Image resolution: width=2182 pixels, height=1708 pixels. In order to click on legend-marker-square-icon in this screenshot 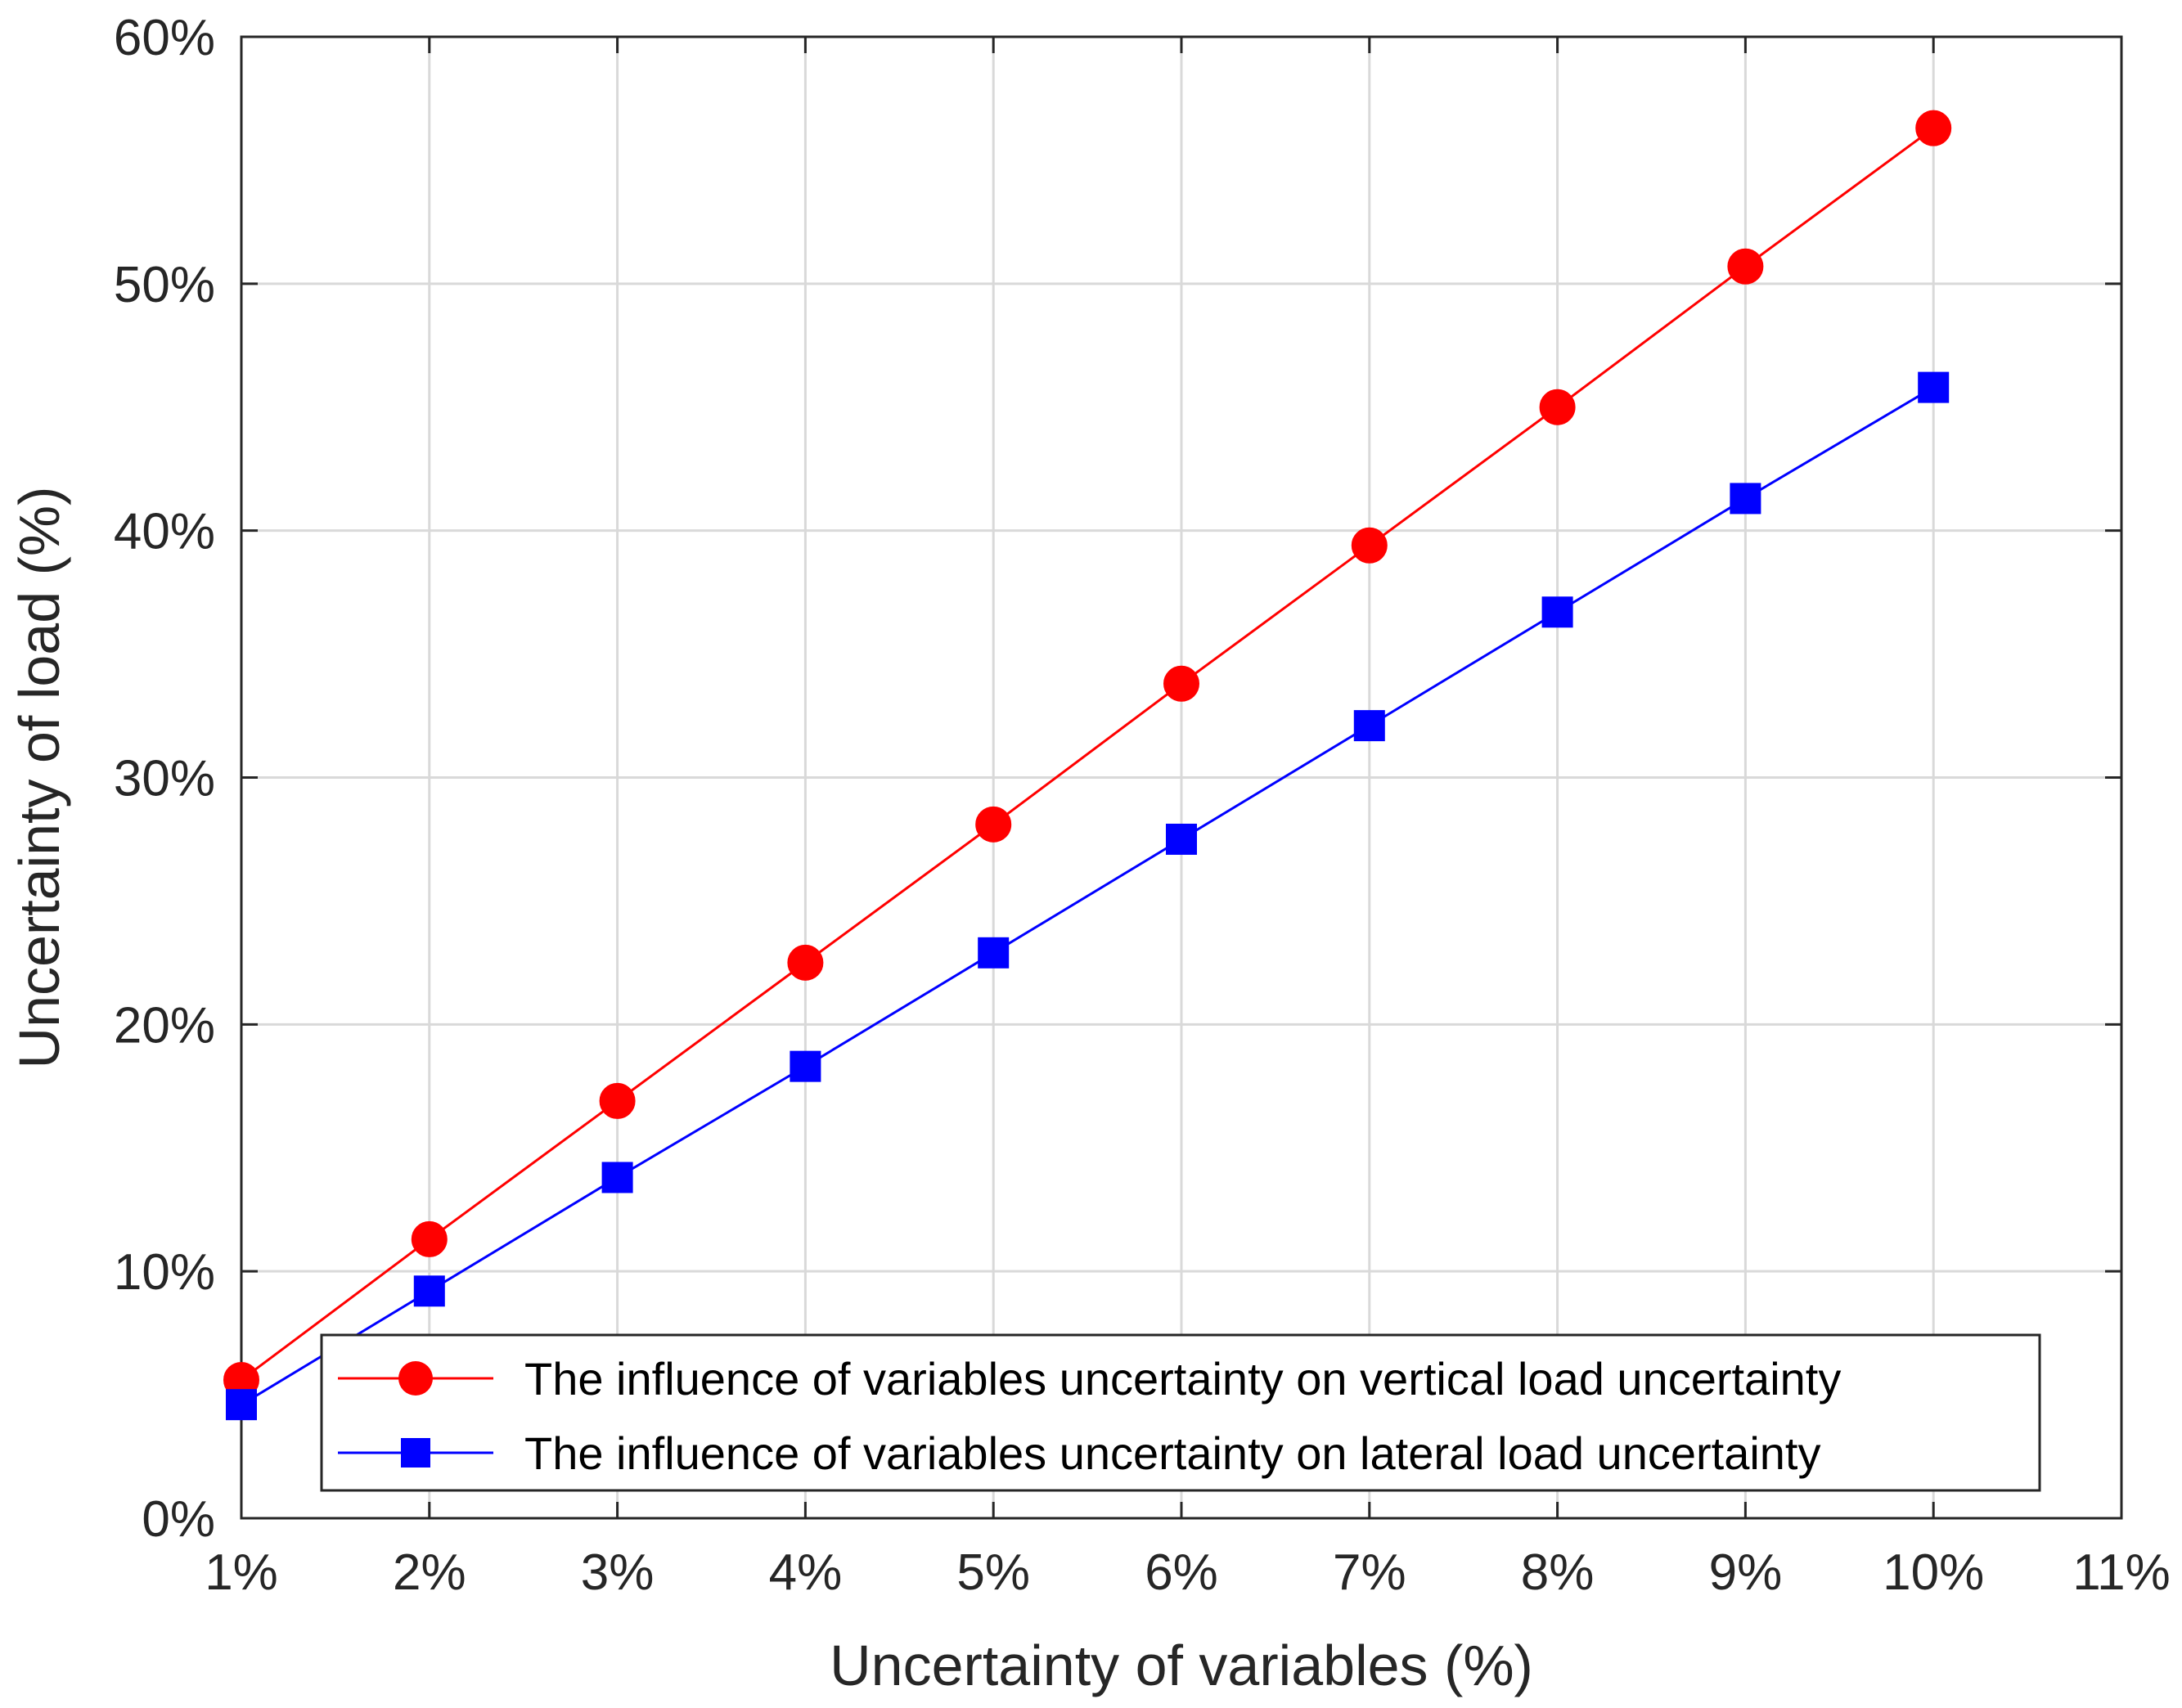, I will do `click(415, 1453)`.